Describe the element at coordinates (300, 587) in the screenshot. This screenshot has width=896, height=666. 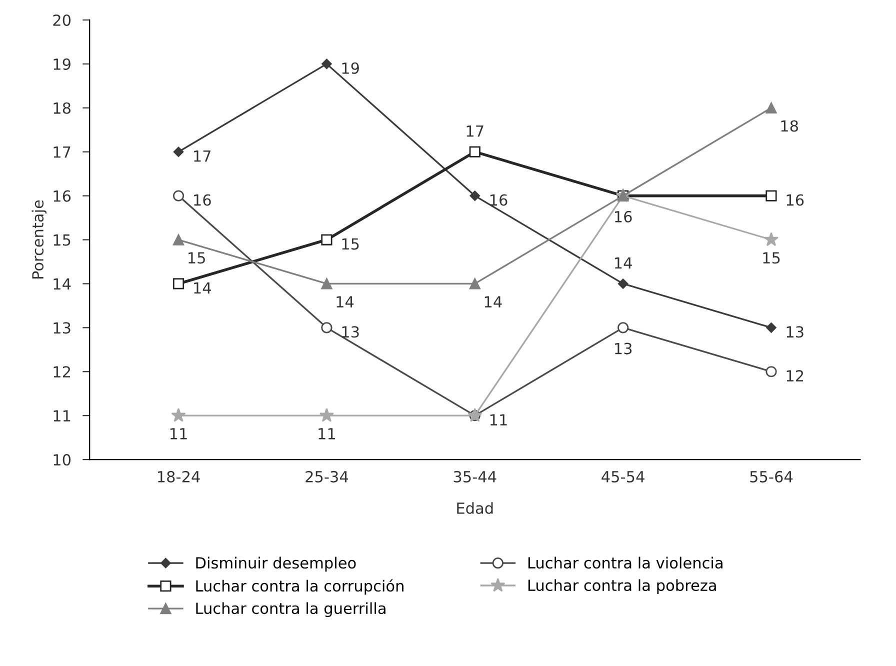
I see `legend-label: Luchar contra la corrupción` at that location.